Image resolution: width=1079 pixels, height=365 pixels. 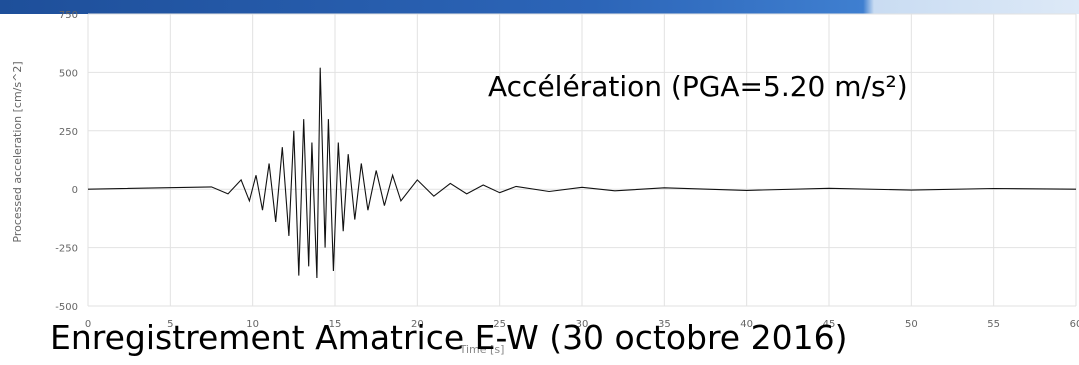 What do you see at coordinates (66, 249) in the screenshot?
I see `y-tick-label: -250` at bounding box center [66, 249].